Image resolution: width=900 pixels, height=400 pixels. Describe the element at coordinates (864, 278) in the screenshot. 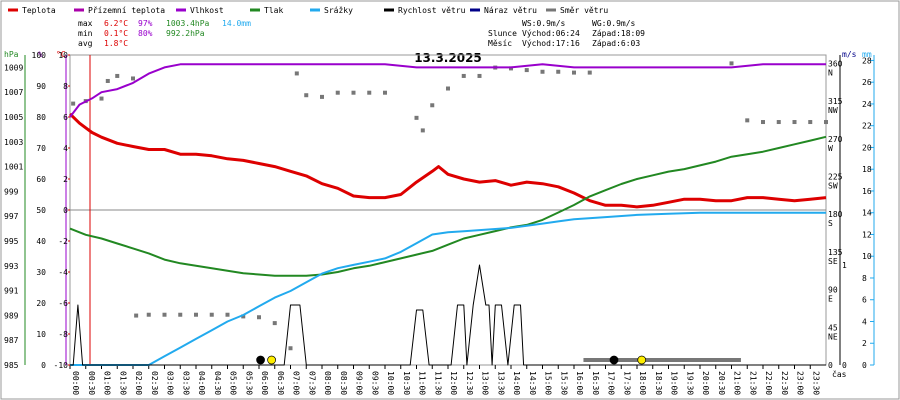

I see `mm-tick-label: 8` at that location.